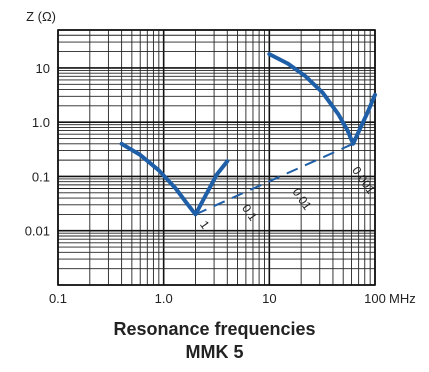 The image size is (429, 372). Describe the element at coordinates (41, 16) in the screenshot. I see `y-axis-title: Z (Ω)` at that location.